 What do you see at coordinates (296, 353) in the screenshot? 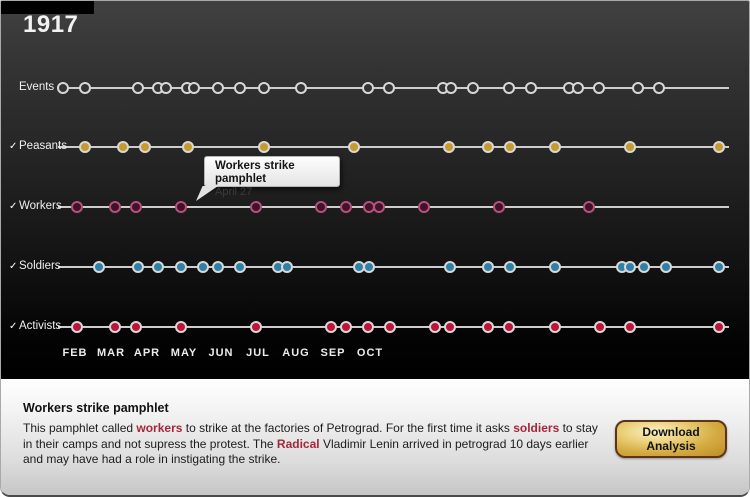
I see `month-label: AUG` at bounding box center [296, 353].